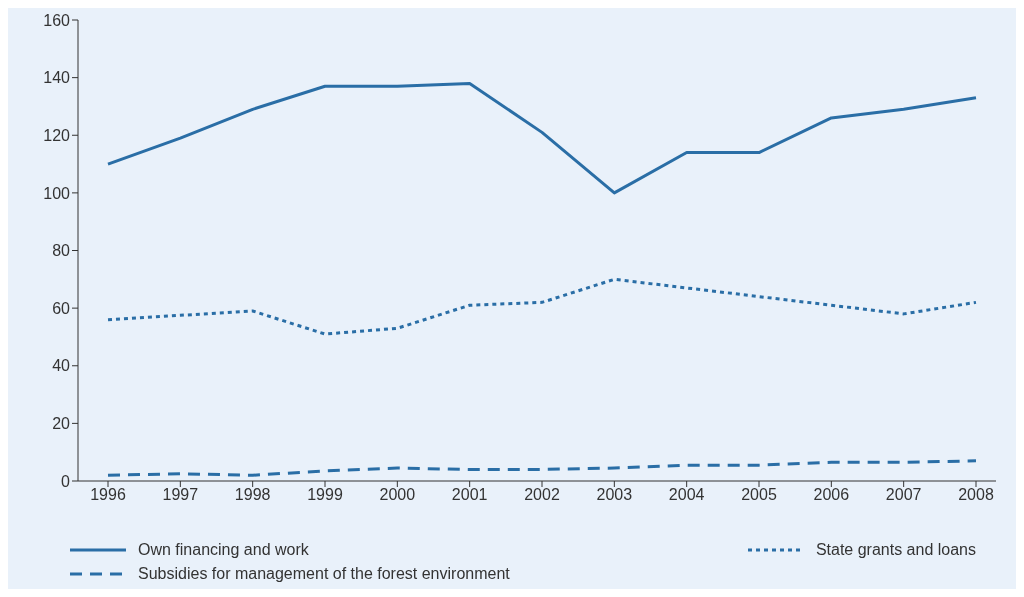  Describe the element at coordinates (61, 366) in the screenshot. I see `y-tick-label: 40` at that location.